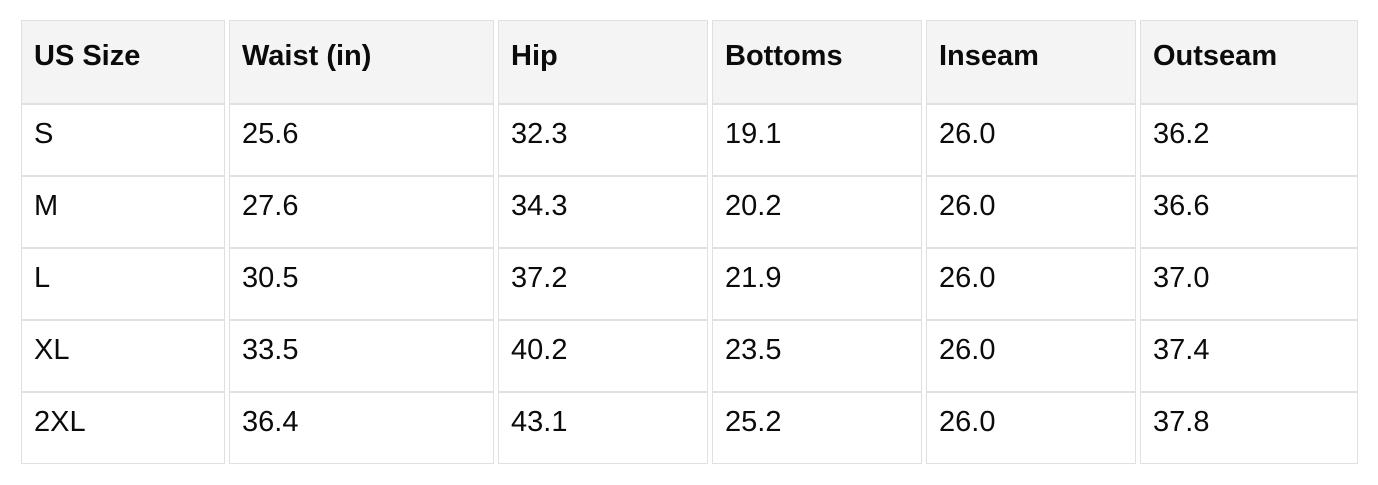  I want to click on table-row-l: L 30.5 37.2 21.9 26.0 37.0, so click(689, 284).